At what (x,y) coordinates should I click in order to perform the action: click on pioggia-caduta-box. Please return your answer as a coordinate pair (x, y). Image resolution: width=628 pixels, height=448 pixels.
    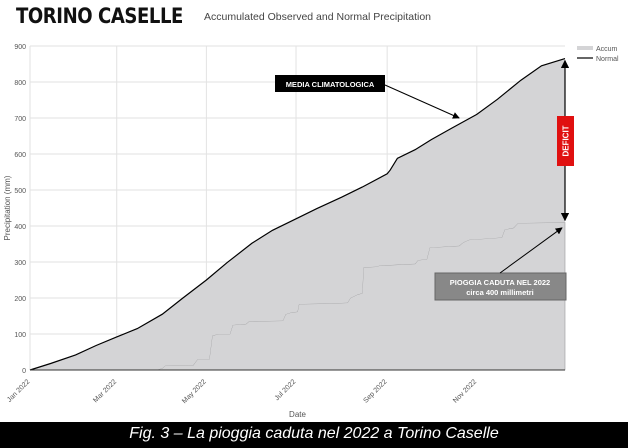
    Looking at the image, I should click on (500, 286).